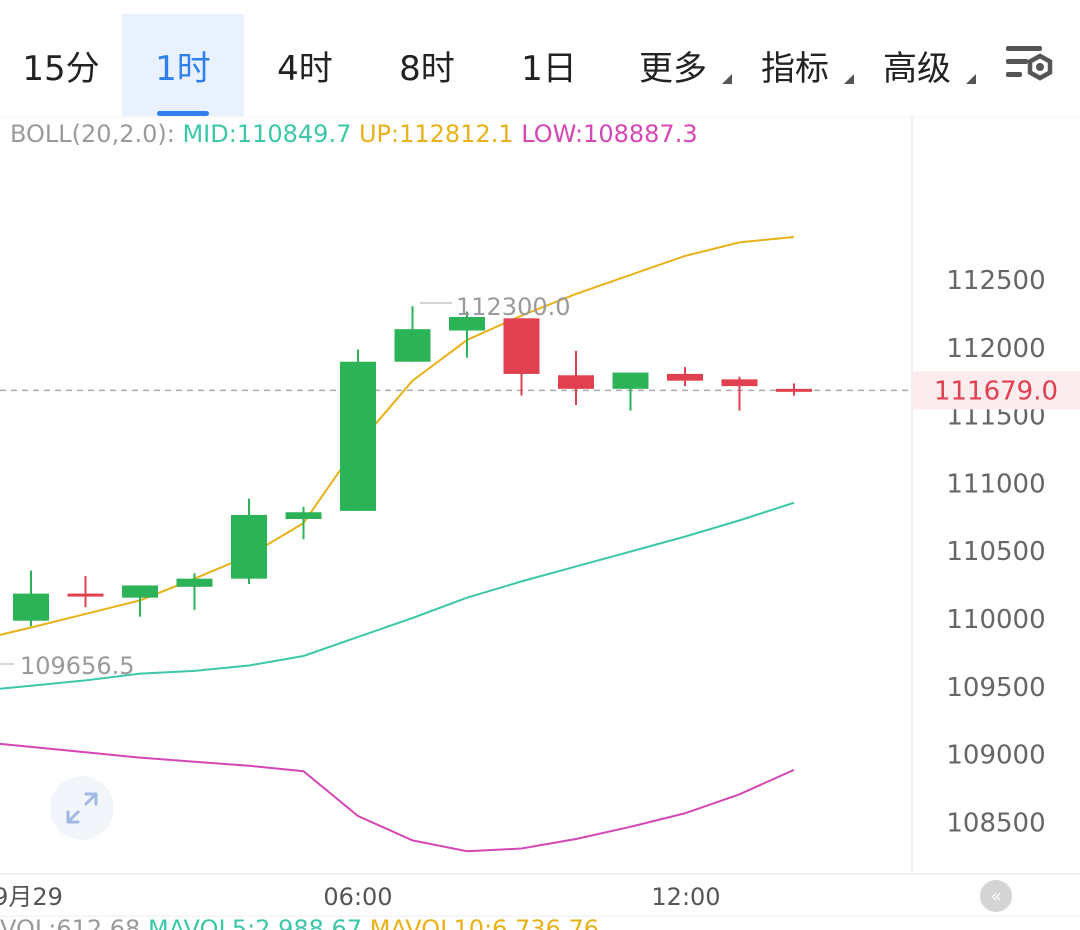 Image resolution: width=1080 pixels, height=930 pixels. I want to click on tab-8h: 8时, so click(427, 65).